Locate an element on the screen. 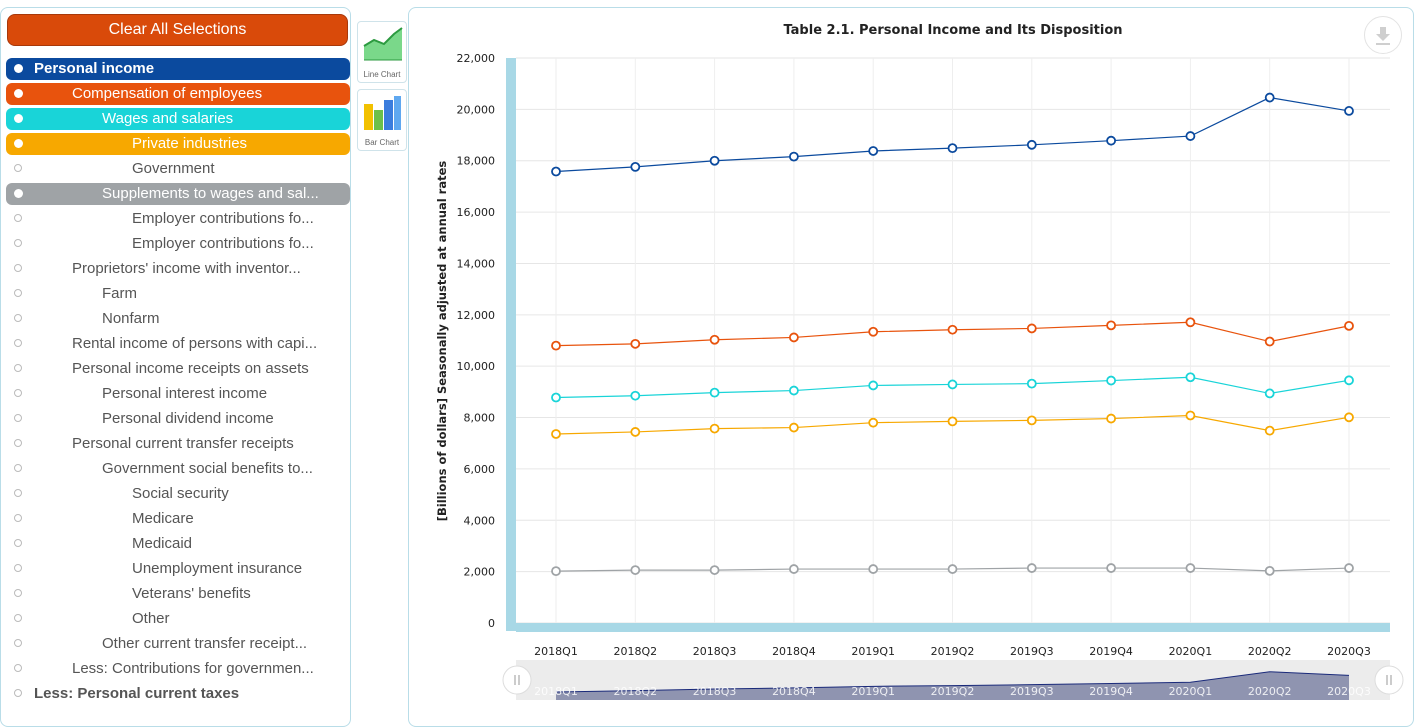  series-item: Less: Personal current taxes is located at coordinates (178, 694).